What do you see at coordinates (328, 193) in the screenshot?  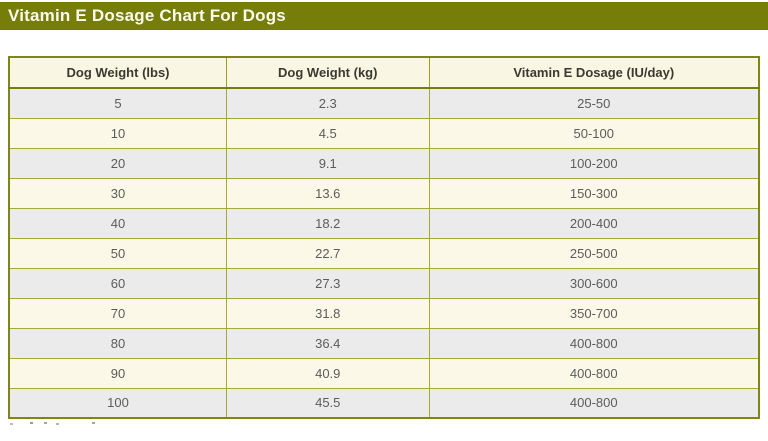 I see `table-cell: 13.6` at bounding box center [328, 193].